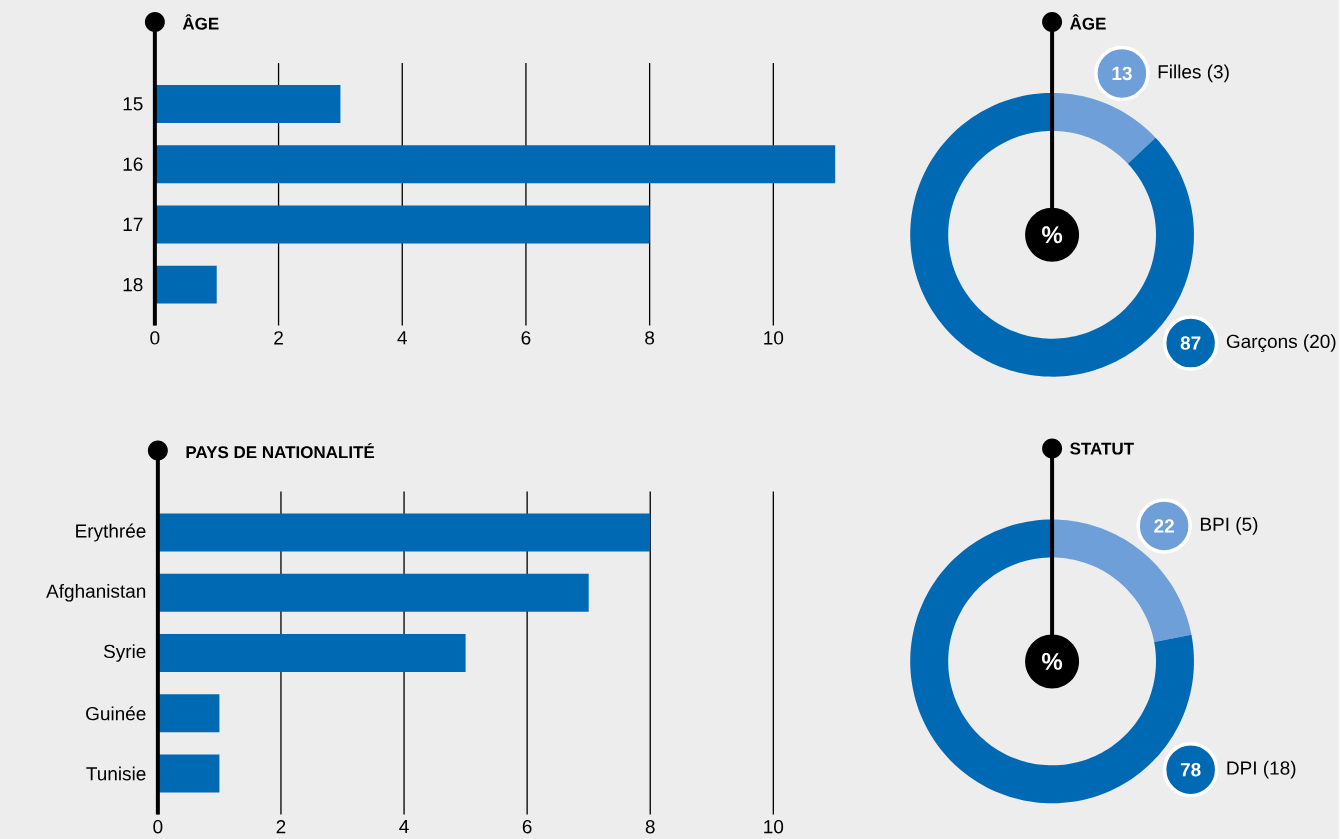 The image size is (1340, 839). I want to click on slice-label: BPI (5), so click(1229, 525).